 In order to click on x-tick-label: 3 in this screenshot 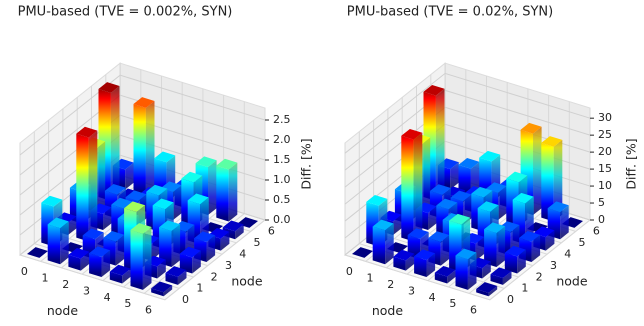, I will do `click(411, 290)`.